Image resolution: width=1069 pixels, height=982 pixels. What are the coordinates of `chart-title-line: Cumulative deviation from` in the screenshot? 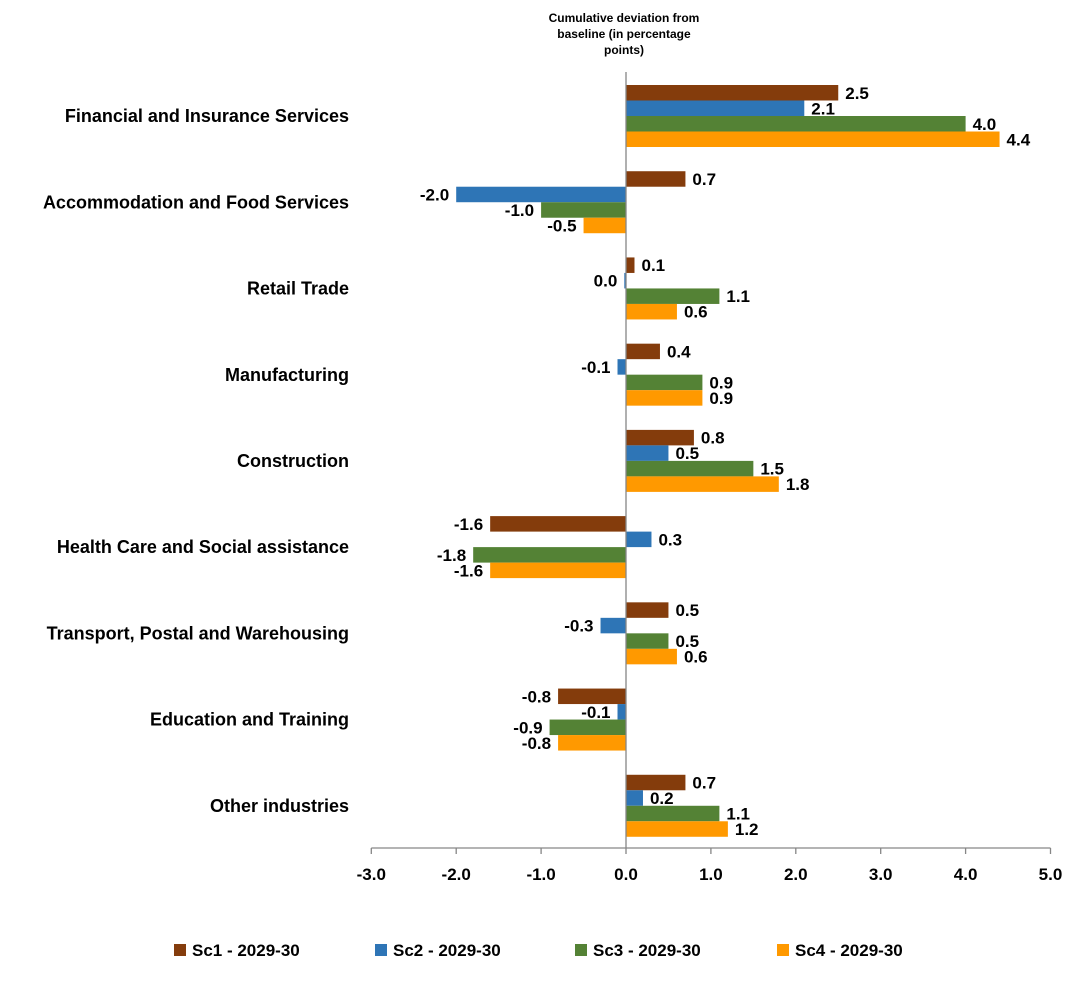 It's located at (624, 18).